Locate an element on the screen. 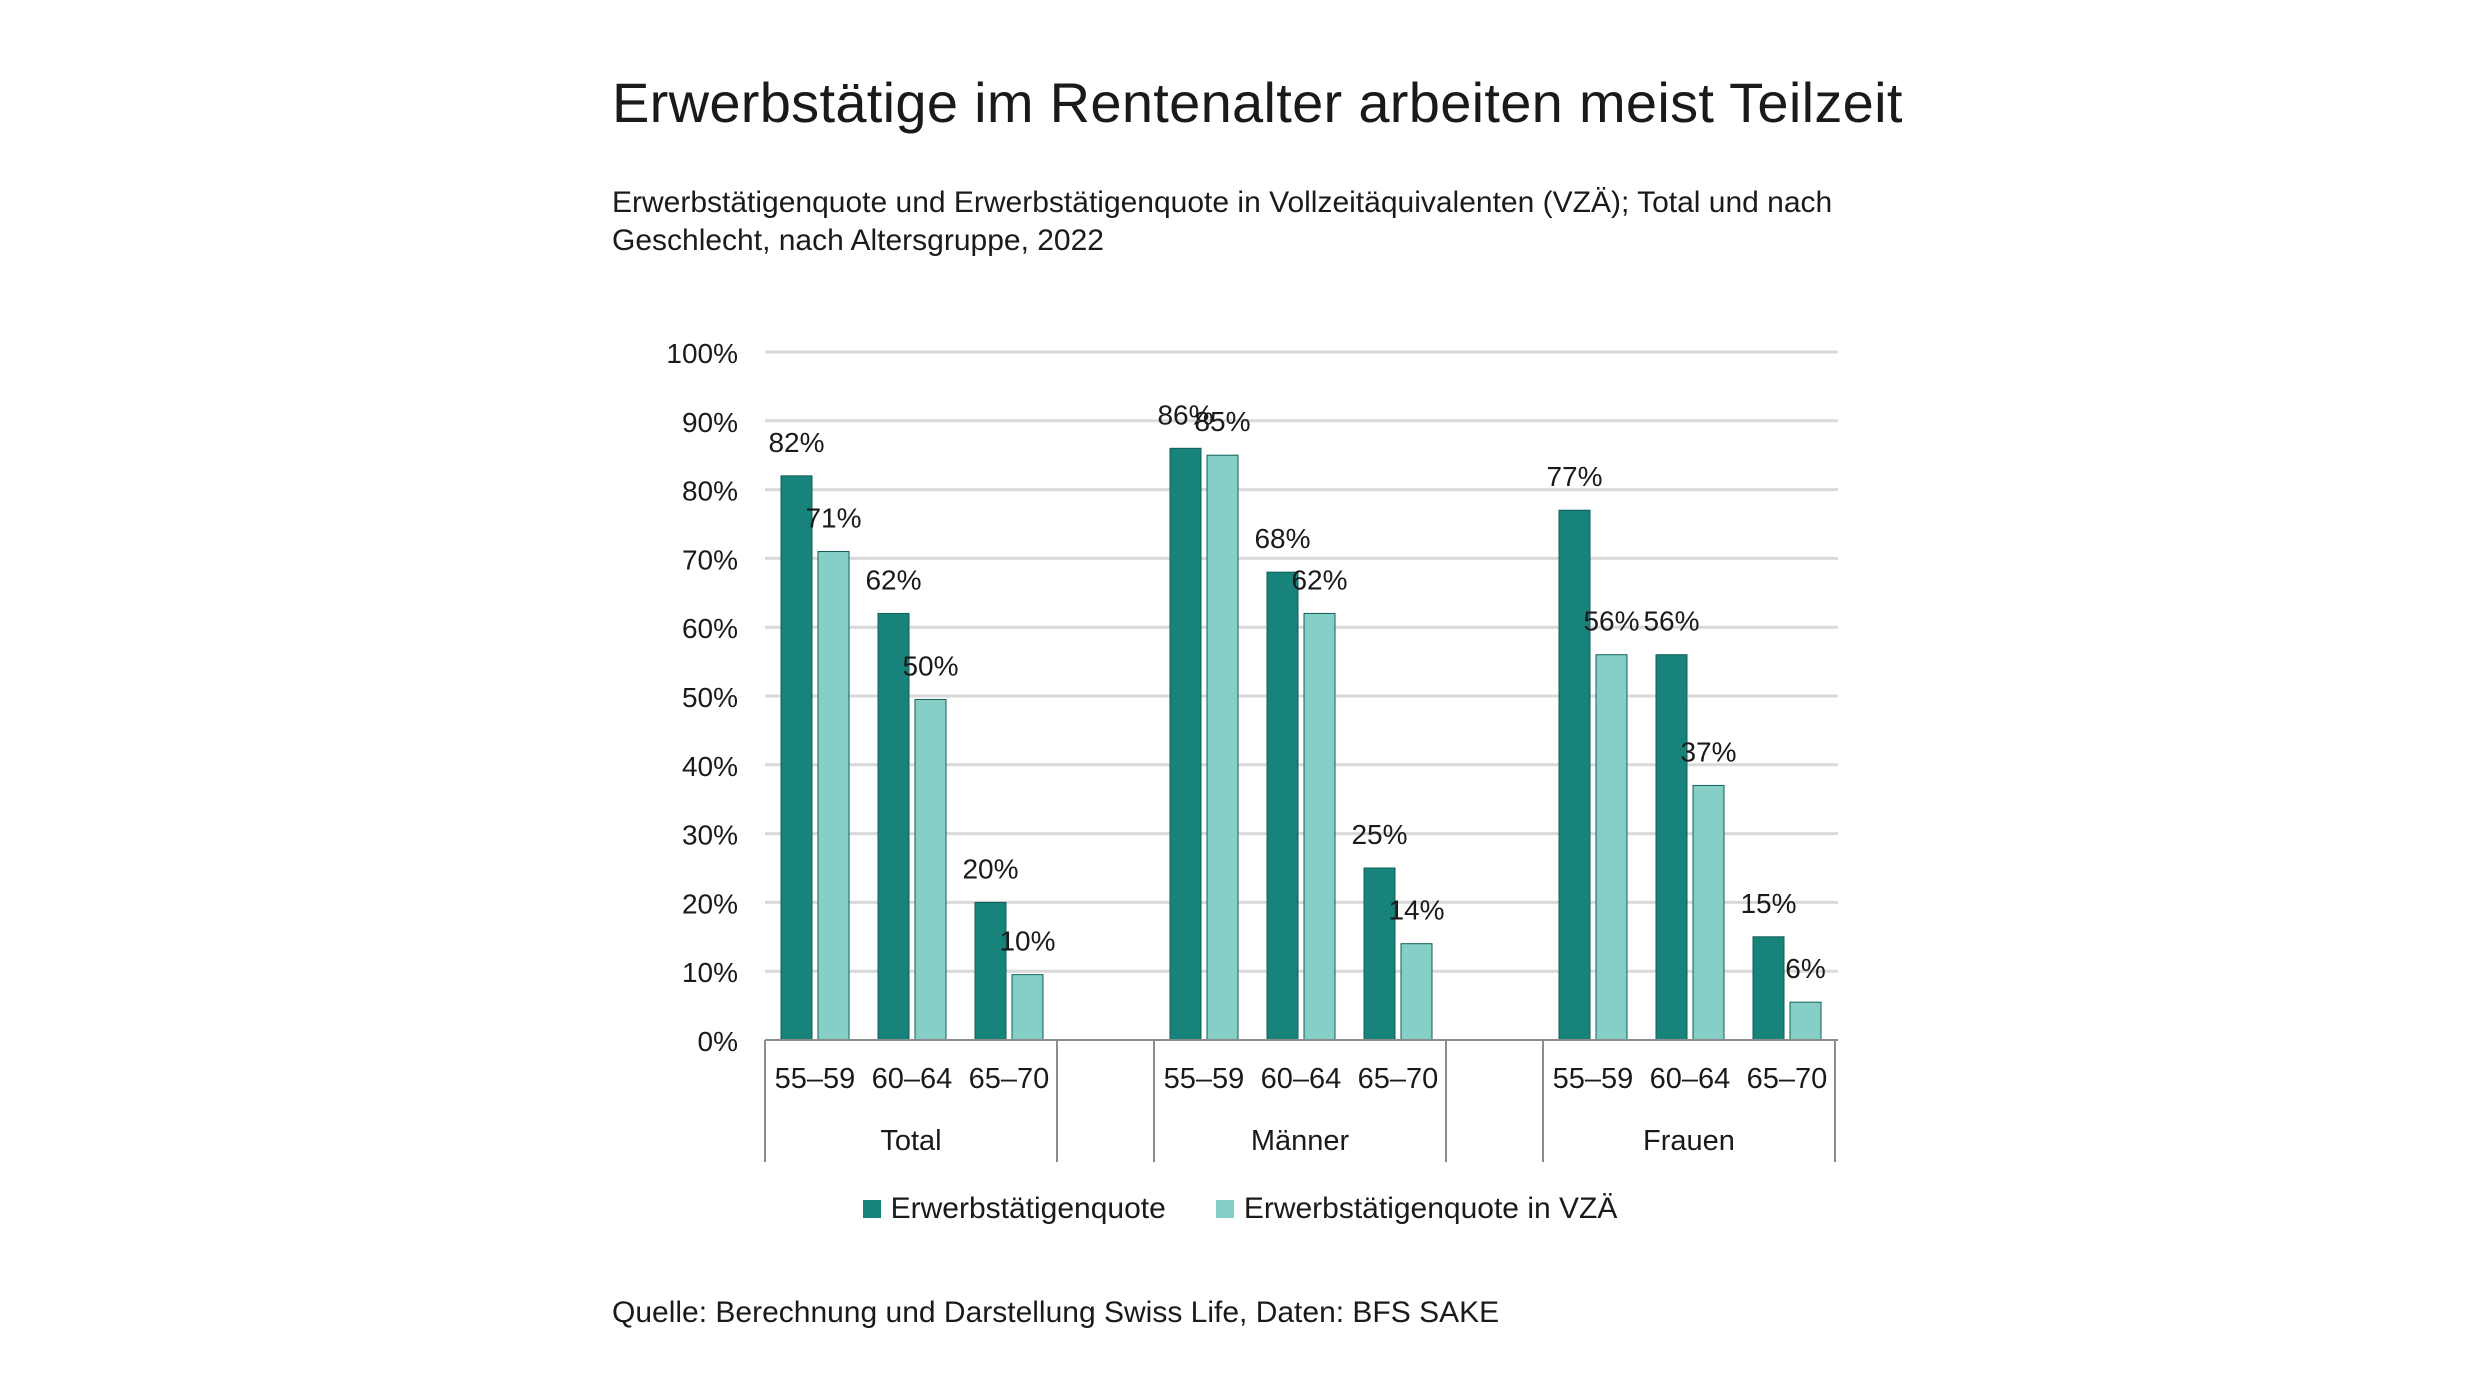 This screenshot has height=1395, width=2480. data-label: 14% is located at coordinates (1416, 910).